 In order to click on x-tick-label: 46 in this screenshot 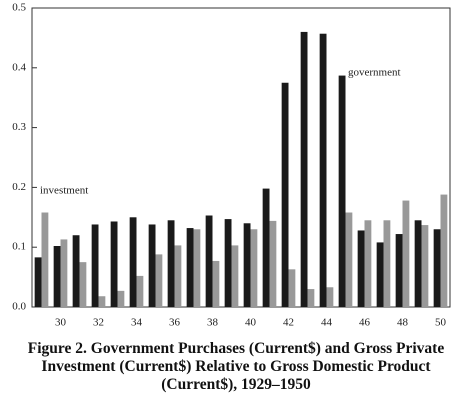, I will do `click(365, 323)`.